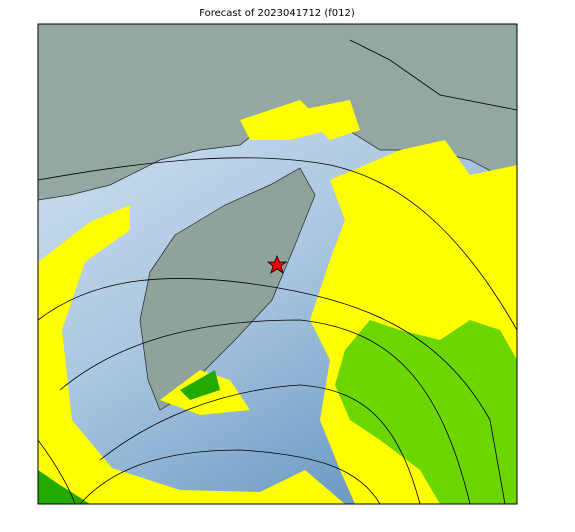 The width and height of the screenshot is (575, 532). Describe the element at coordinates (129, 437) in the screenshot. I see `wind-zone-green` at that location.